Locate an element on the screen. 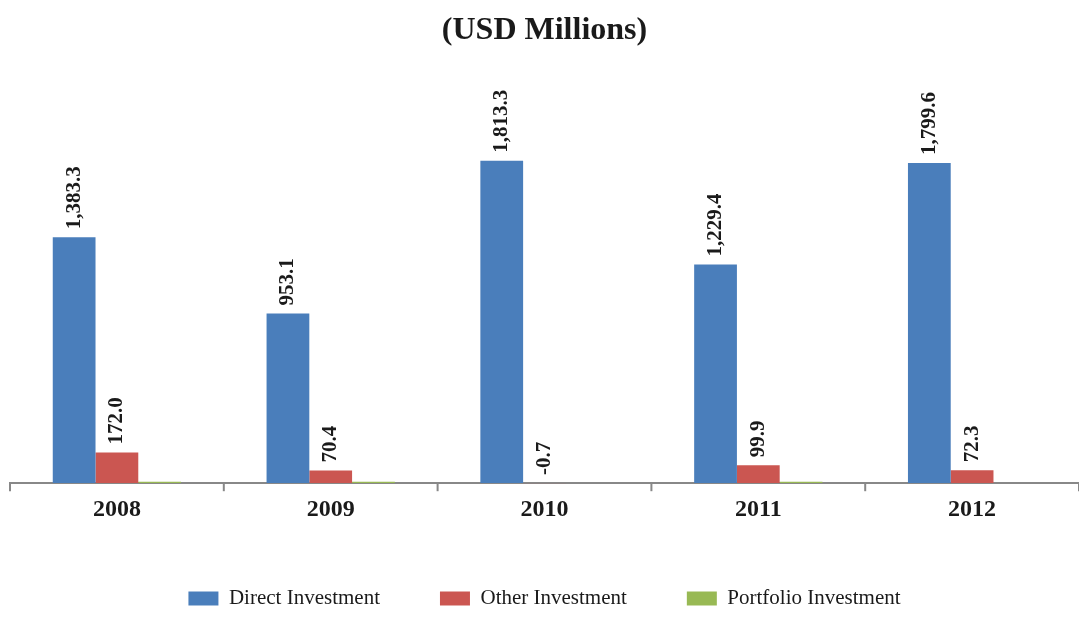 The width and height of the screenshot is (1079, 619). data-label: 72.3 is located at coordinates (970, 444).